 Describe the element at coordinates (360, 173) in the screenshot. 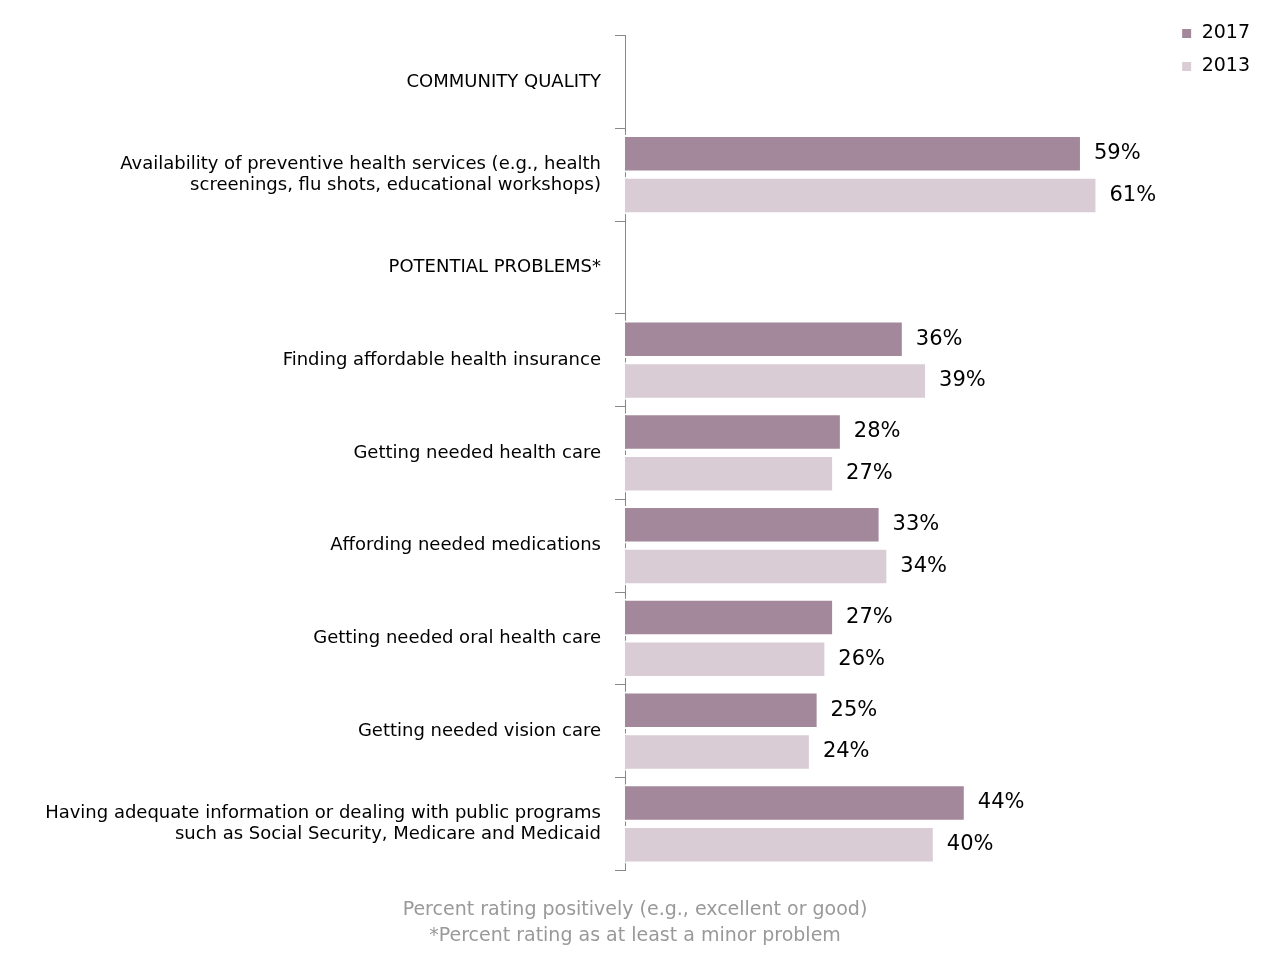

I see `y-tick-label: Availability of preventive health services (e.g., health screenings, flu shots, educational workshops)` at that location.